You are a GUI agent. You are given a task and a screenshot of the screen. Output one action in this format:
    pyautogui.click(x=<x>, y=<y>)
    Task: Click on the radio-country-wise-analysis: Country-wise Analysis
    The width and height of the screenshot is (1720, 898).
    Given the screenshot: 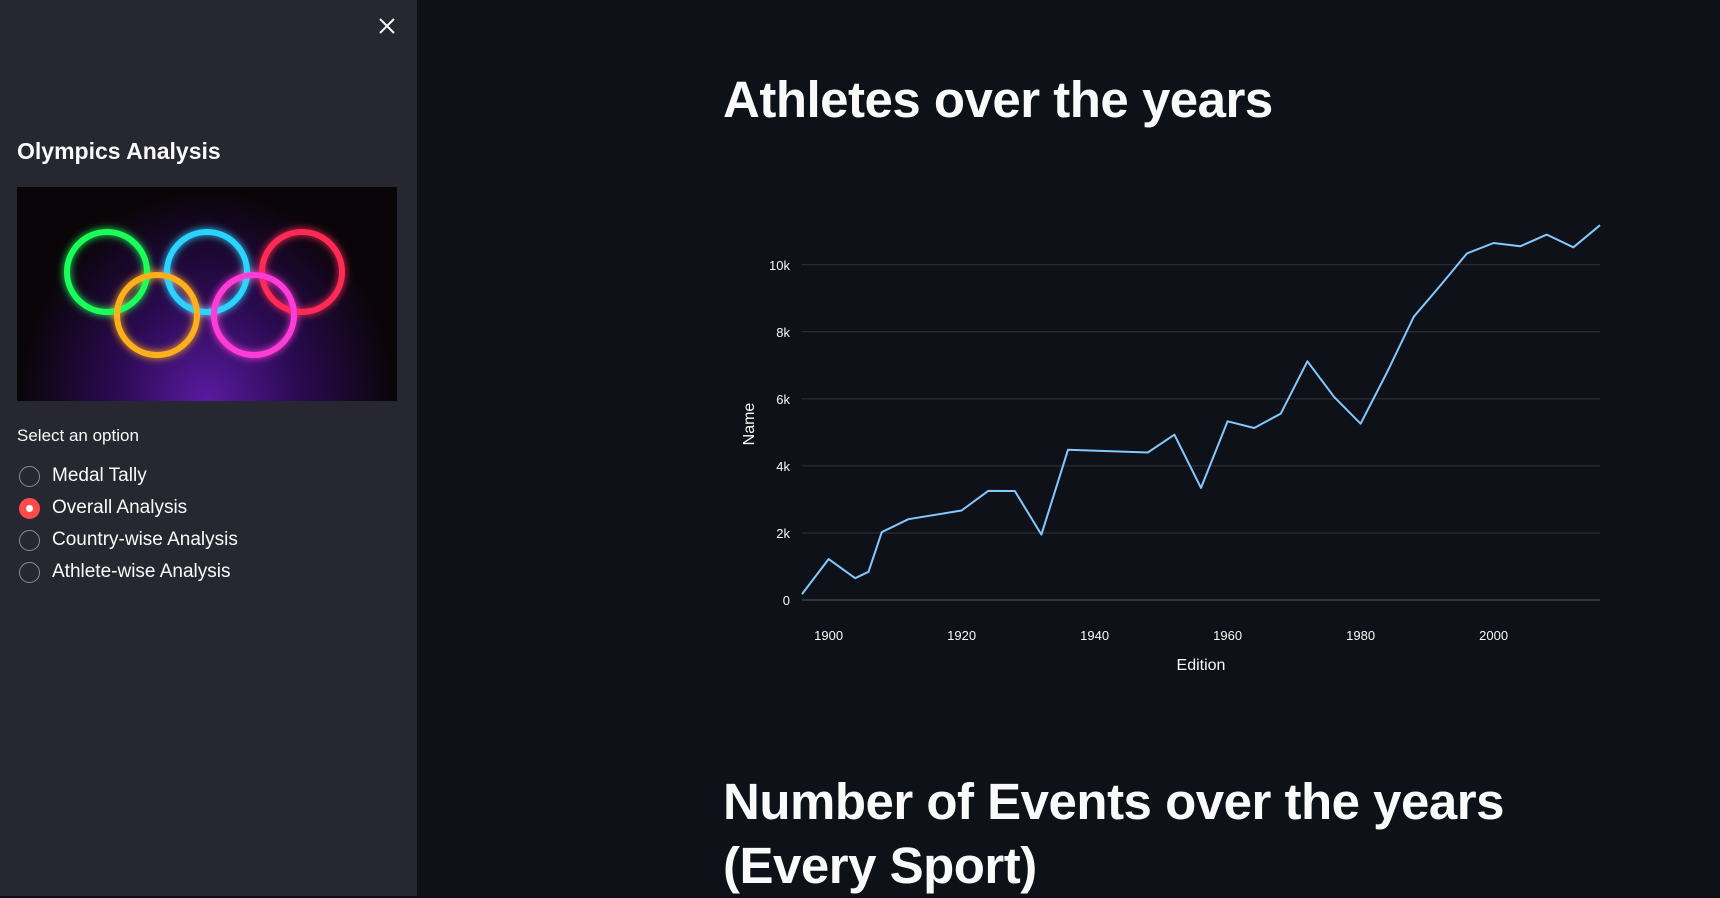 What is the action you would take?
    pyautogui.click(x=128, y=540)
    